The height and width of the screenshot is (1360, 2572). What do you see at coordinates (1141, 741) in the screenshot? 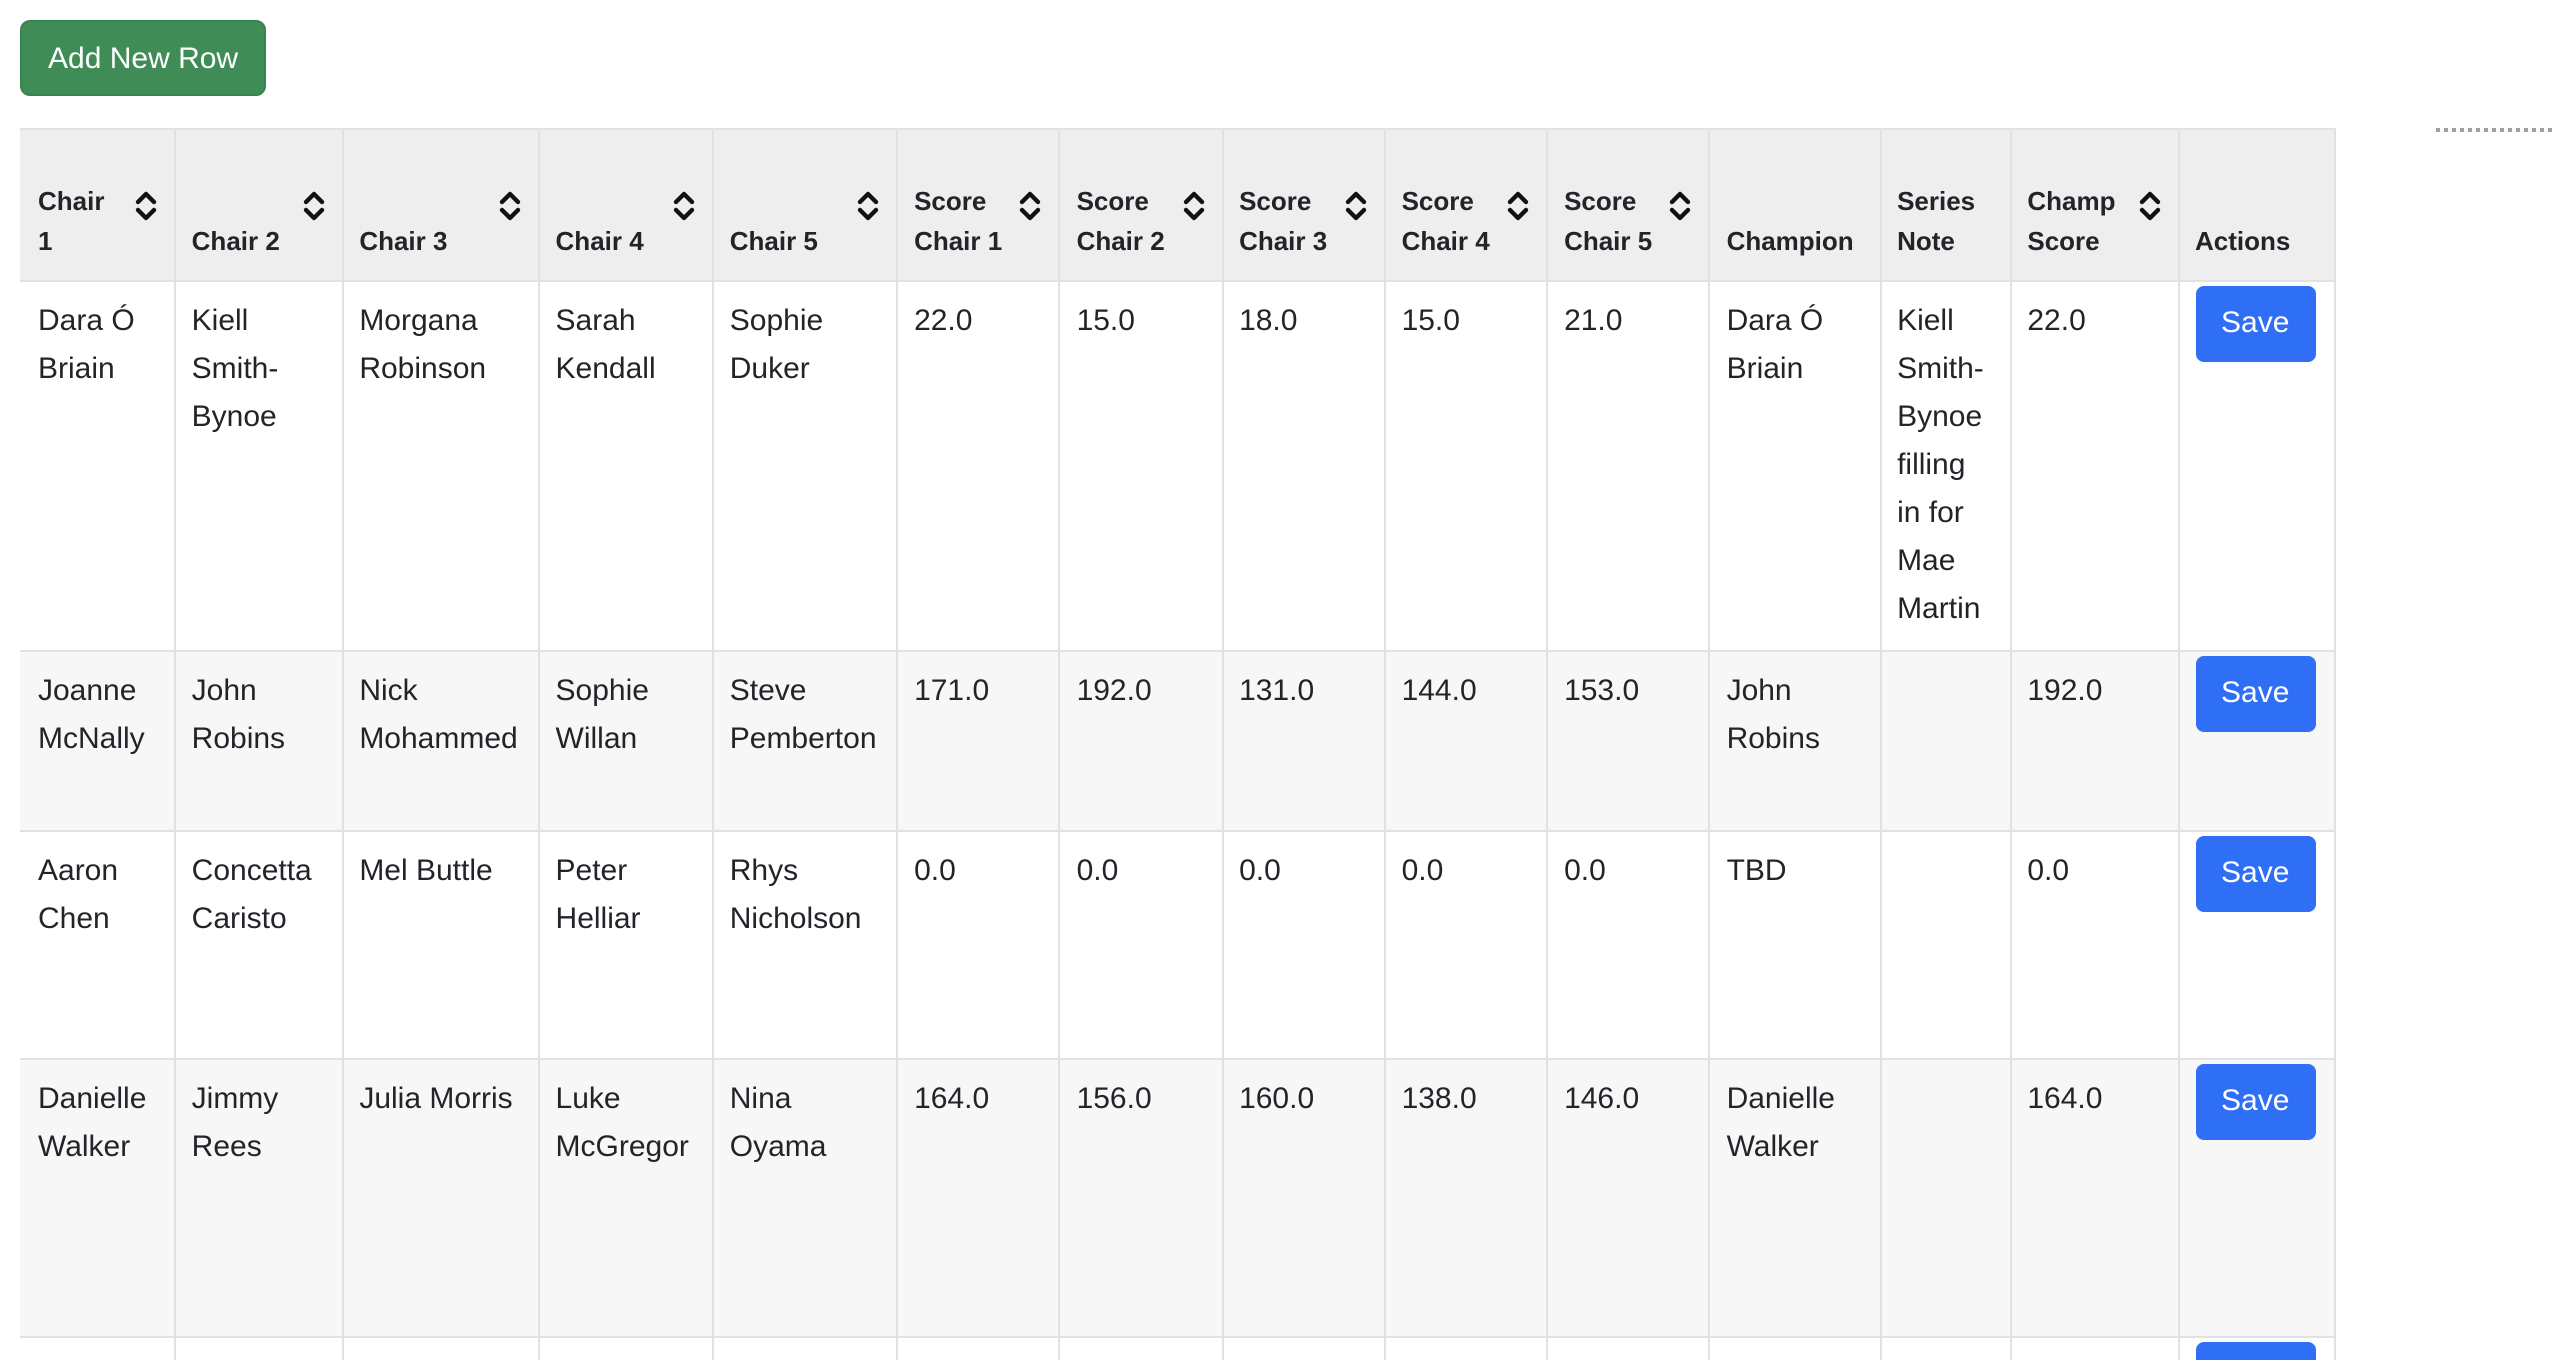
I see `cell-score-2: 192.0` at bounding box center [1141, 741].